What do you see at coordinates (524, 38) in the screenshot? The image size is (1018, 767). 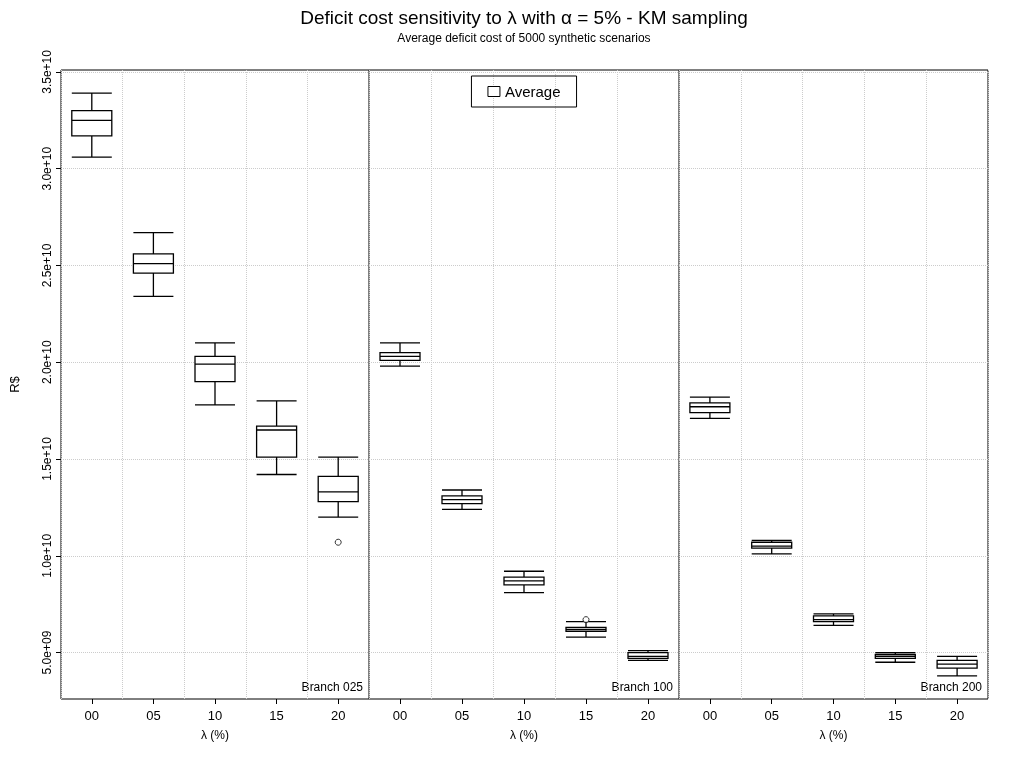 I see `chart-subtitle: Average deficit cost of 5000 synthetic scenarios` at bounding box center [524, 38].